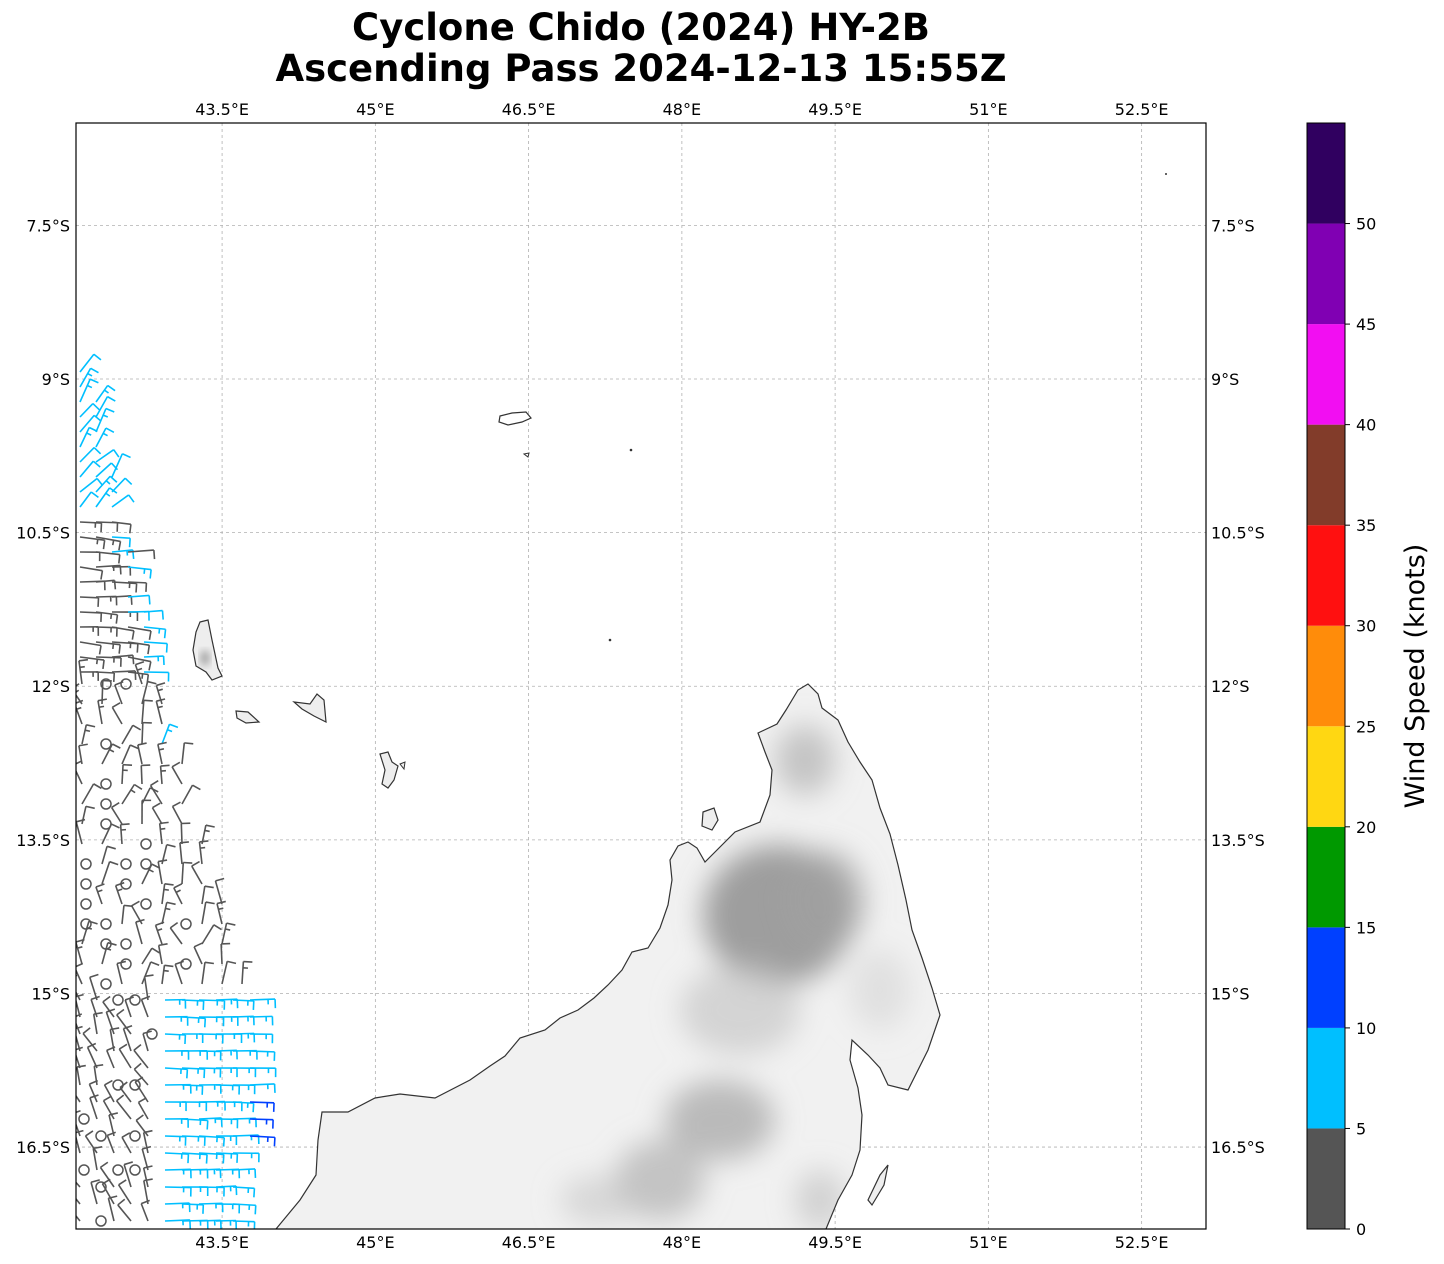 The width and height of the screenshot is (1444, 1264). What do you see at coordinates (1233, 225) in the screenshot?
I see `lat-label-right: 7.5°S` at bounding box center [1233, 225].